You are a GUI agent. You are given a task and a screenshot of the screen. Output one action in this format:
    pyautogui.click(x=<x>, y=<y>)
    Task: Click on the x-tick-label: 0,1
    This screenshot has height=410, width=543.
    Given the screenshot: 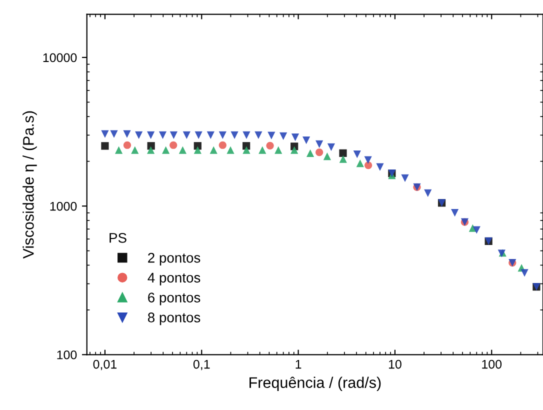 What is the action you would take?
    pyautogui.click(x=201, y=365)
    